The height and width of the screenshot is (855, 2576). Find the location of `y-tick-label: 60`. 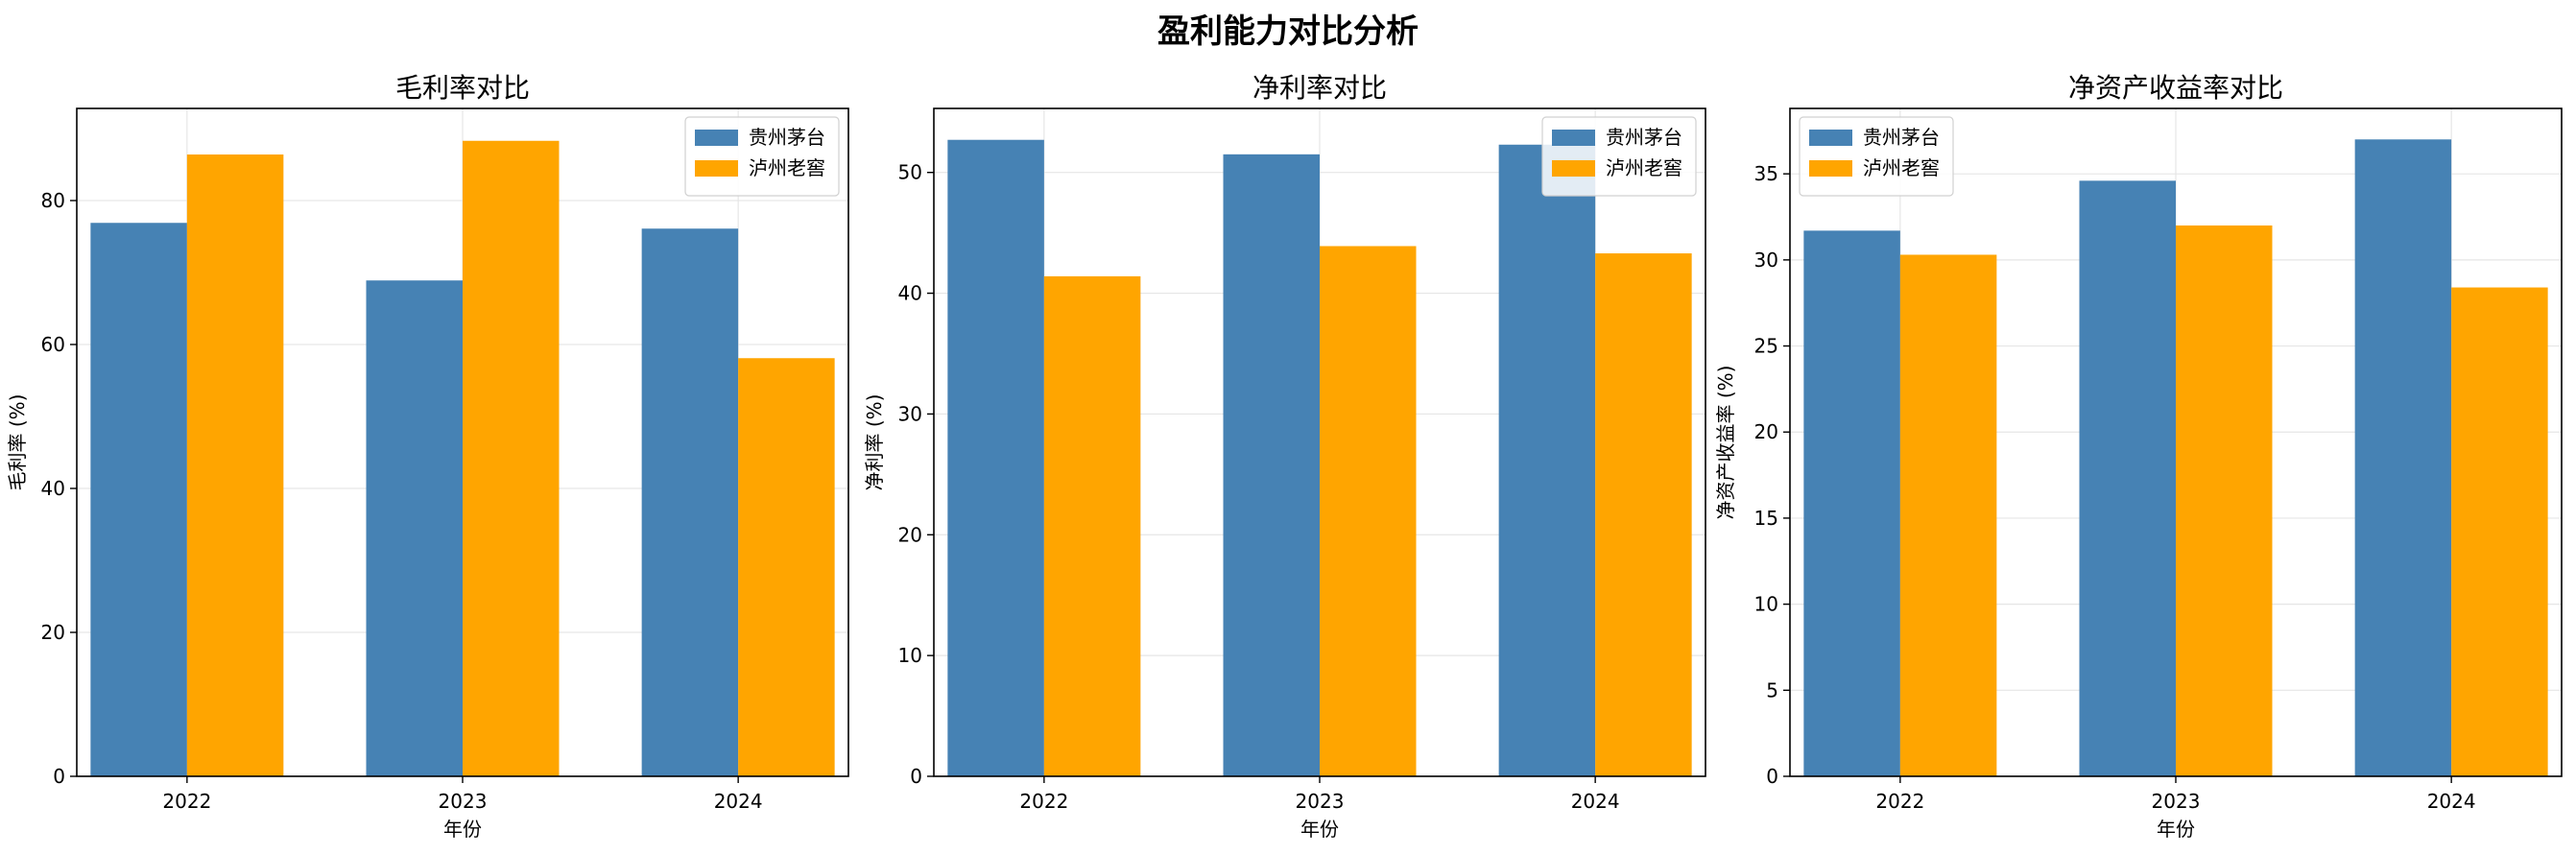

y-tick-label: 60 is located at coordinates (53, 344).